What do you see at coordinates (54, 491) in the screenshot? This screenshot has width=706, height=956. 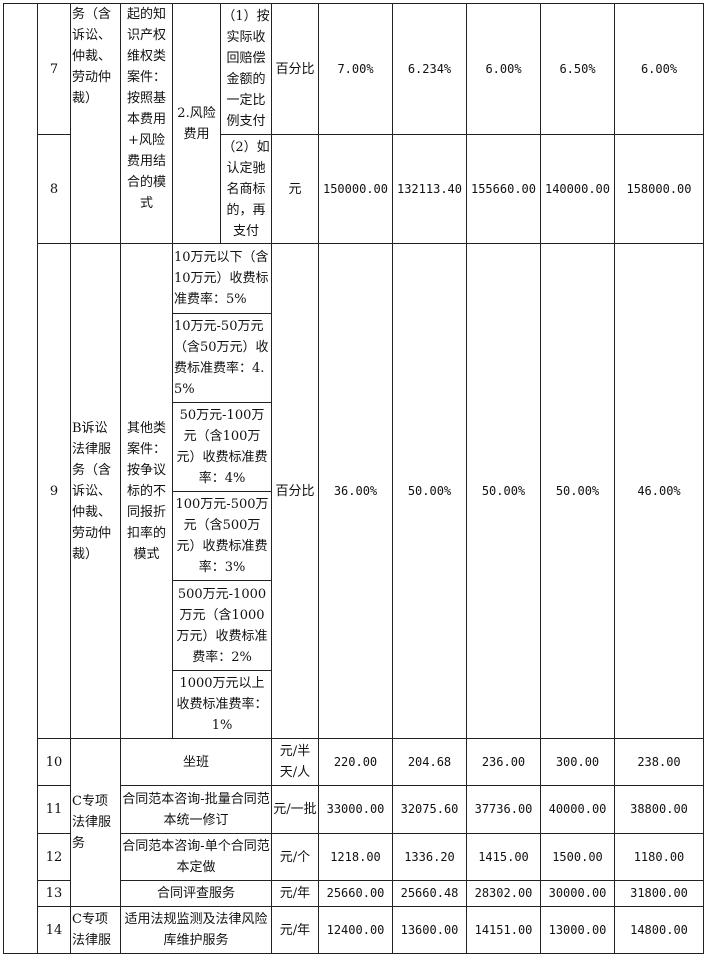 I see `row-number: 9` at bounding box center [54, 491].